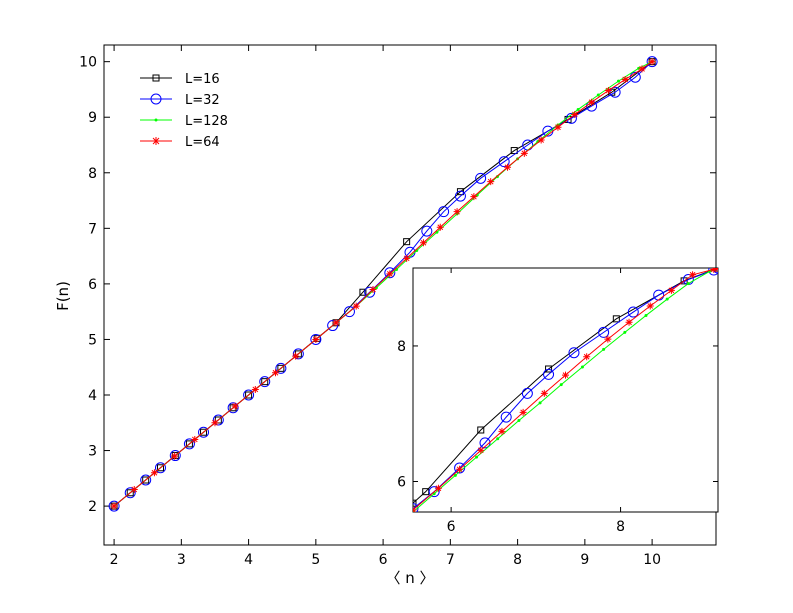  Describe the element at coordinates (156, 78) in the screenshot. I see `legend-marker-l16` at that location.